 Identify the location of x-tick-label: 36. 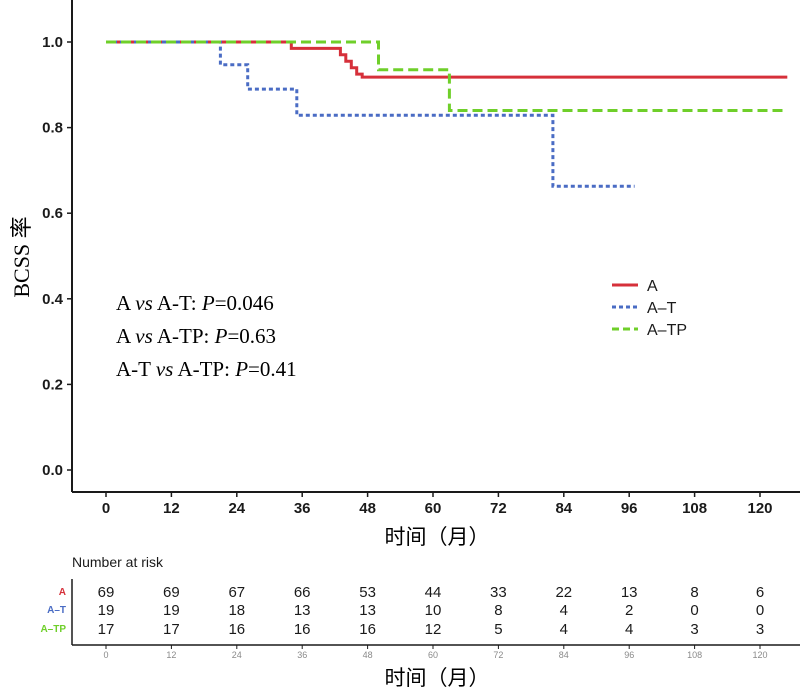
(302, 508).